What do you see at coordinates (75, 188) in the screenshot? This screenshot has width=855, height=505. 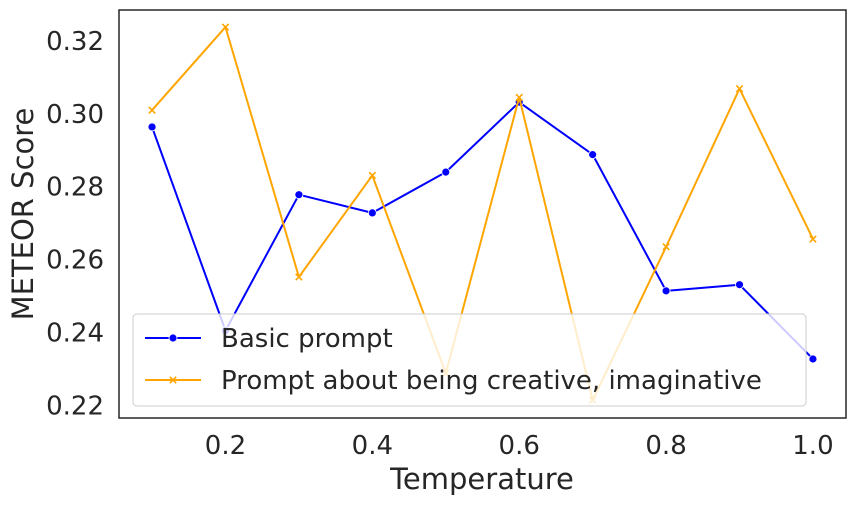 I see `y-tick-label: 0.28` at bounding box center [75, 188].